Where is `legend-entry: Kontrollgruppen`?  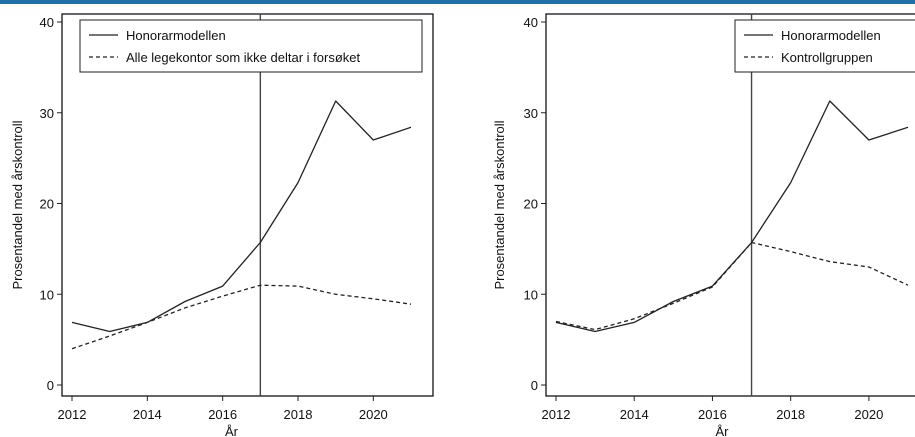
legend-entry: Kontrollgruppen is located at coordinates (827, 57).